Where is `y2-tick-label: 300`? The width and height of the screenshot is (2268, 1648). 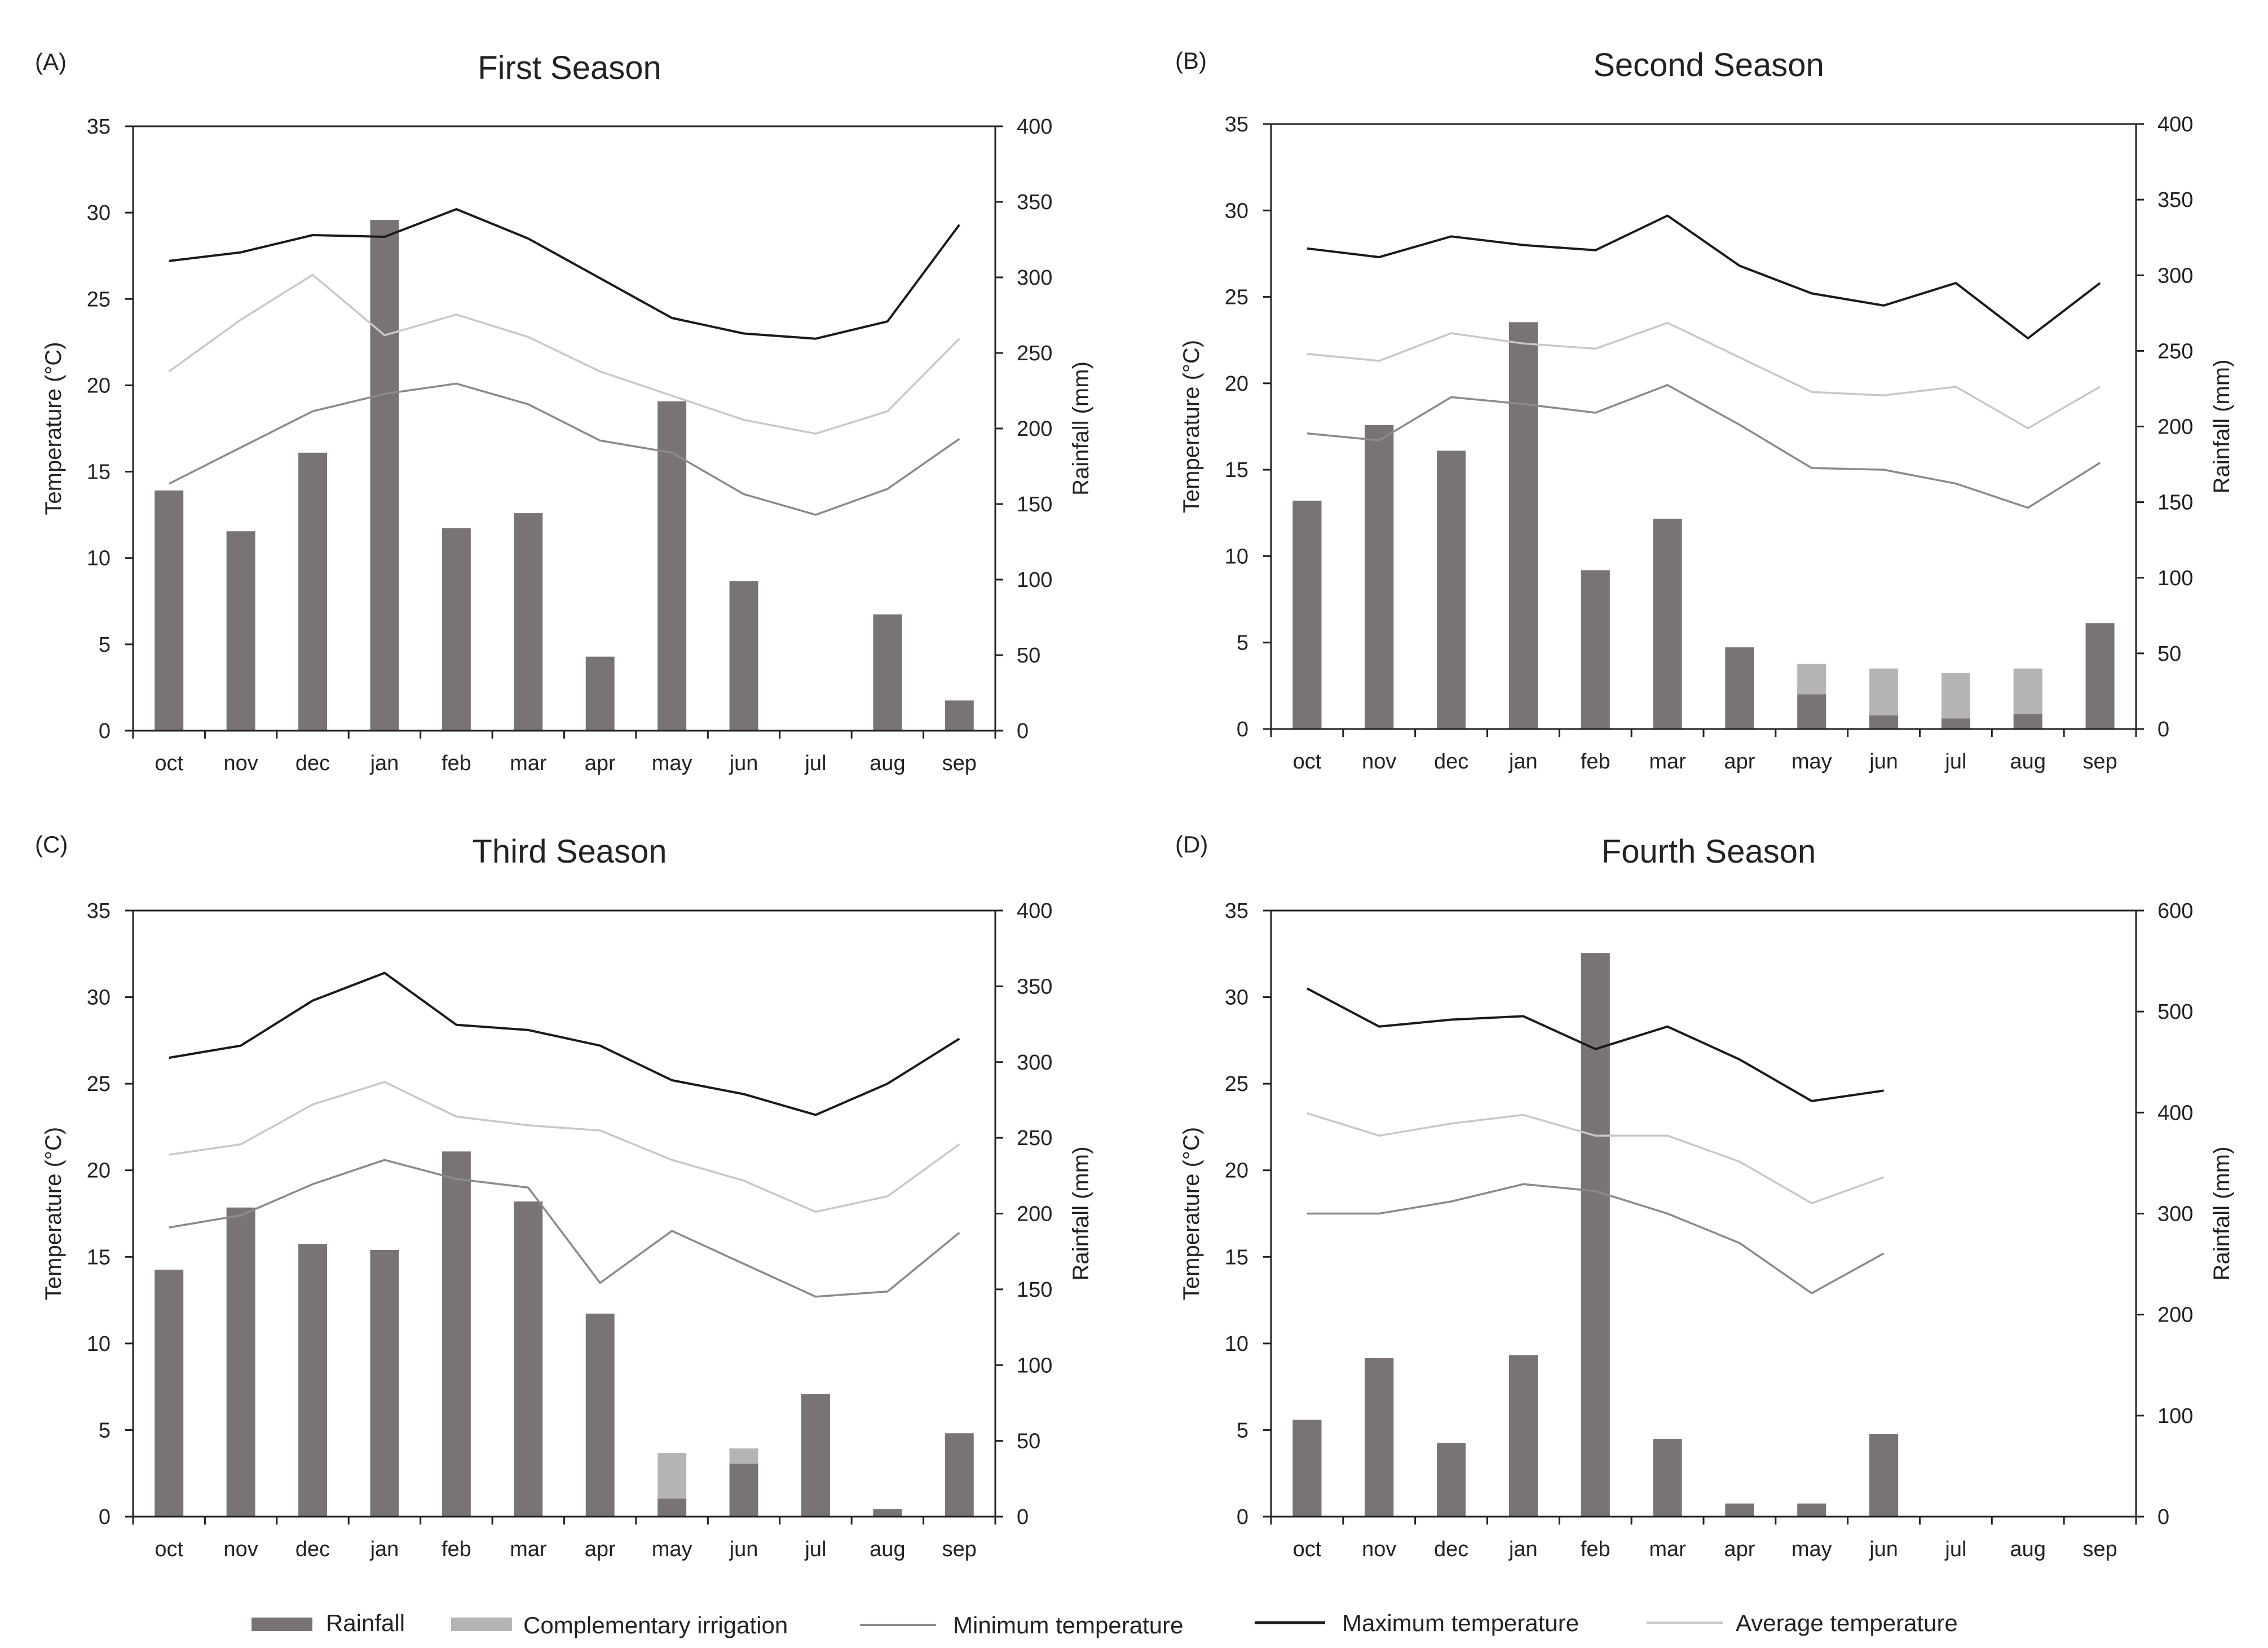
y2-tick-label: 300 is located at coordinates (1034, 278).